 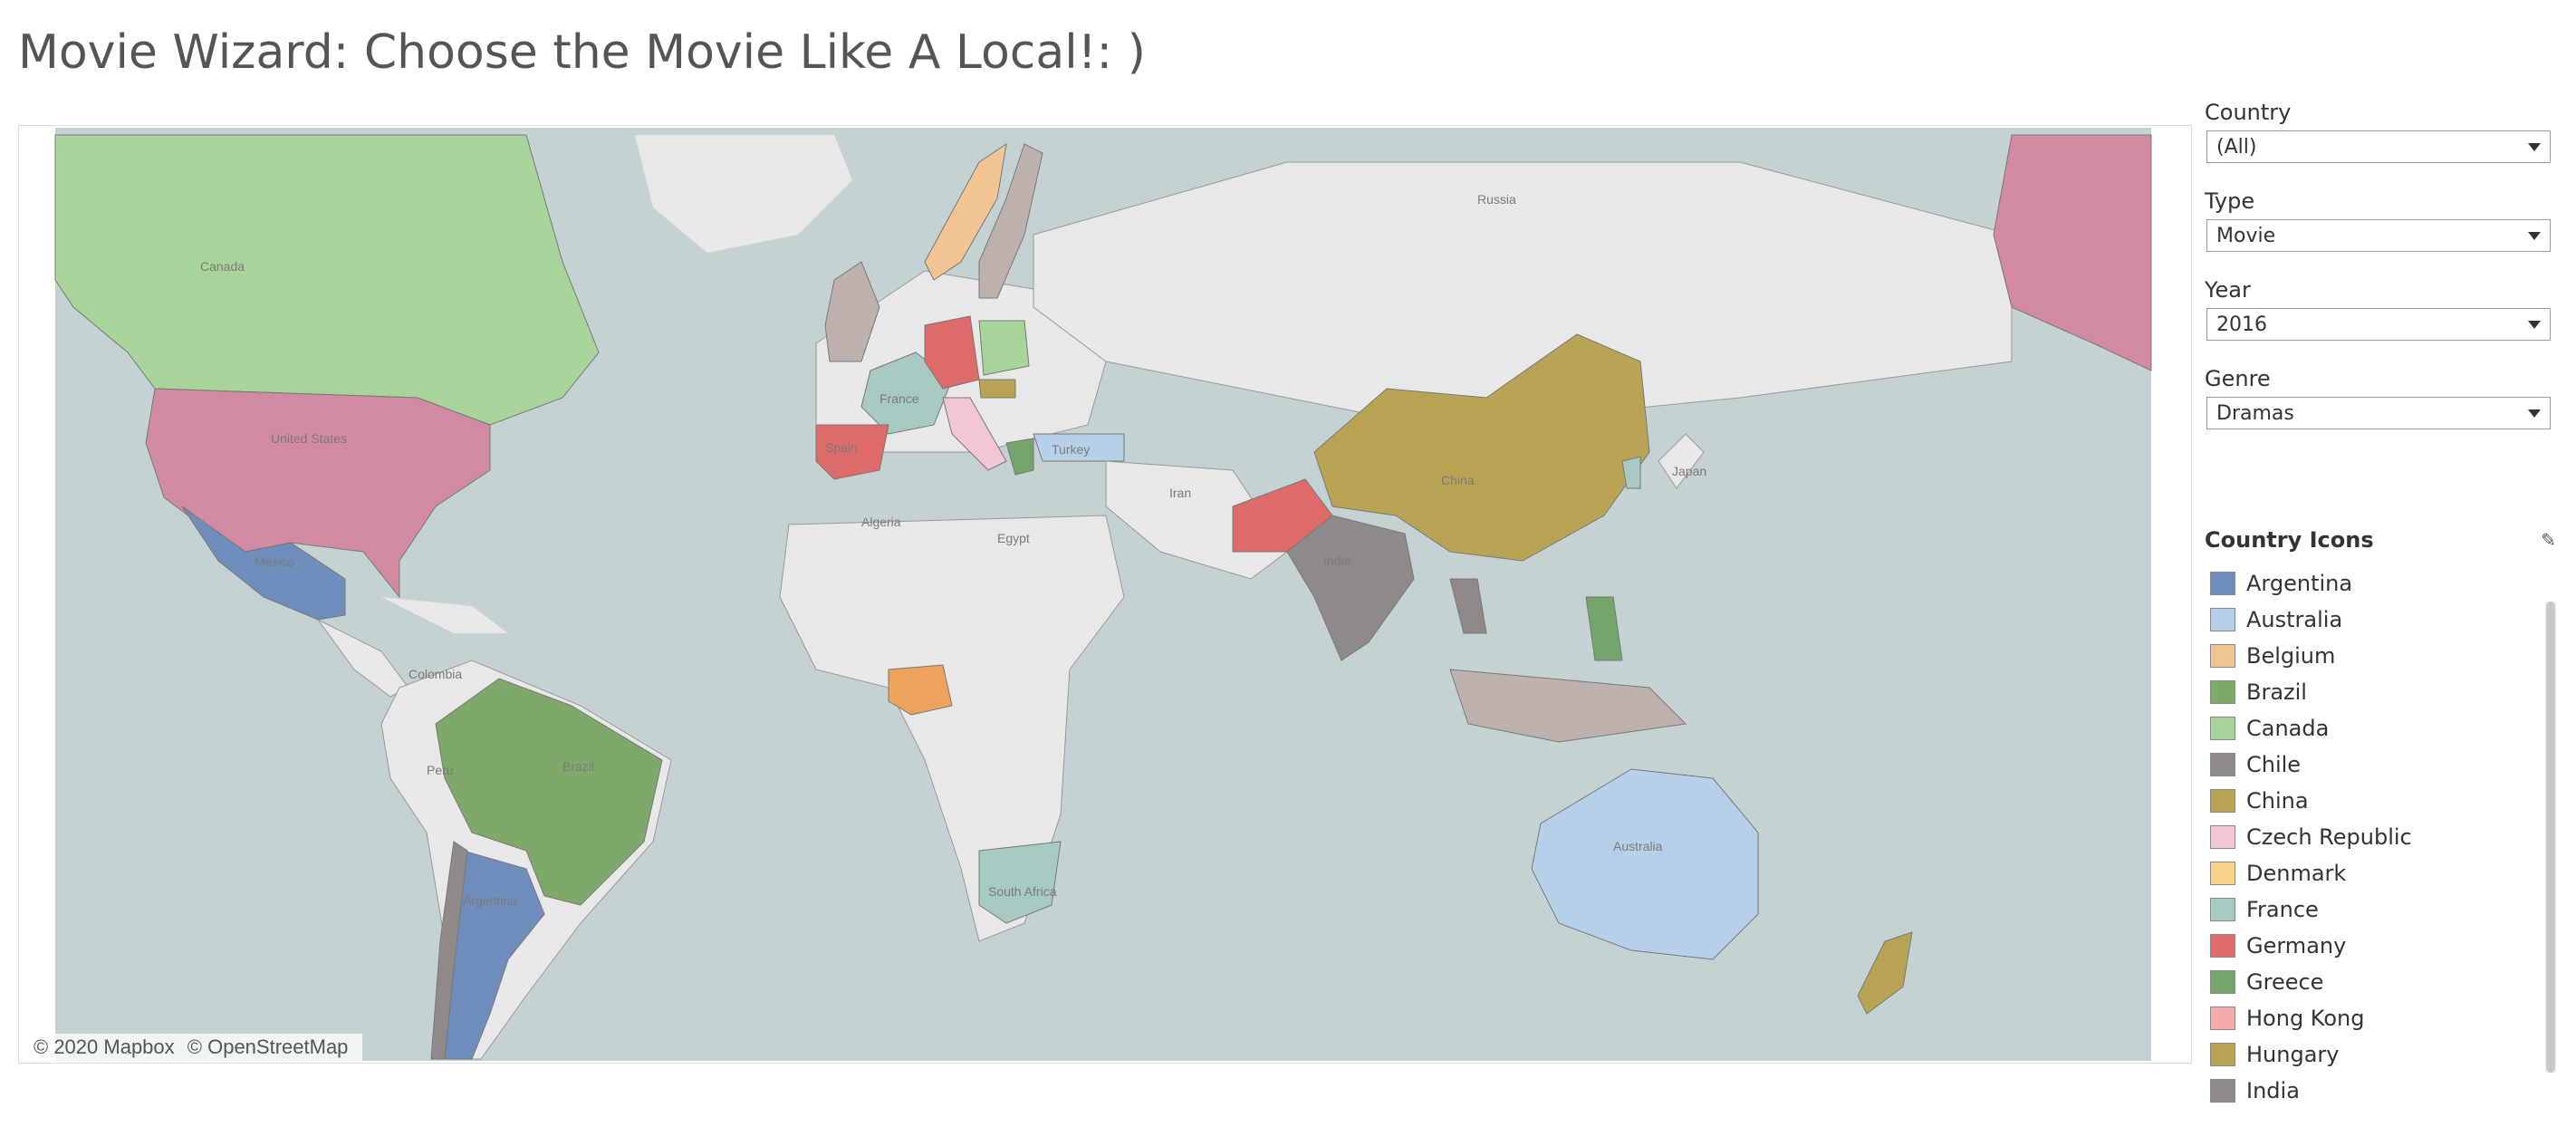 I want to click on legend-item-label: Germany, so click(x=2296, y=945).